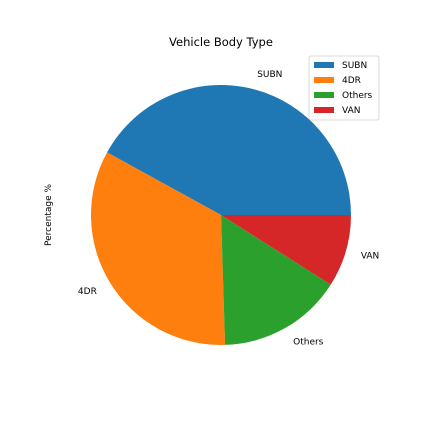 The height and width of the screenshot is (432, 432). I want to click on legend-label-4dr: 4DR, so click(351, 81).